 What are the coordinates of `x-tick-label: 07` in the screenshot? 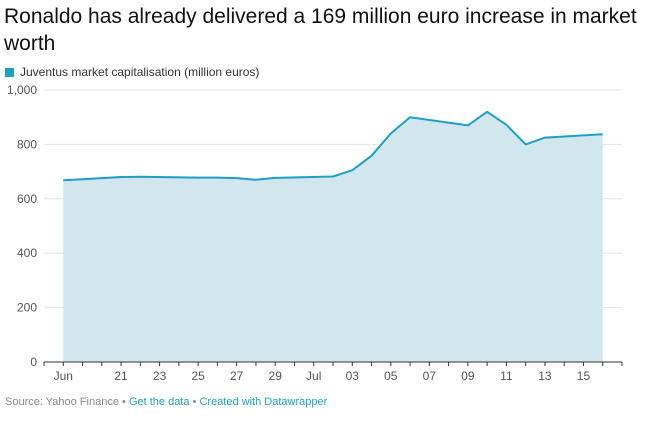 It's located at (430, 376).